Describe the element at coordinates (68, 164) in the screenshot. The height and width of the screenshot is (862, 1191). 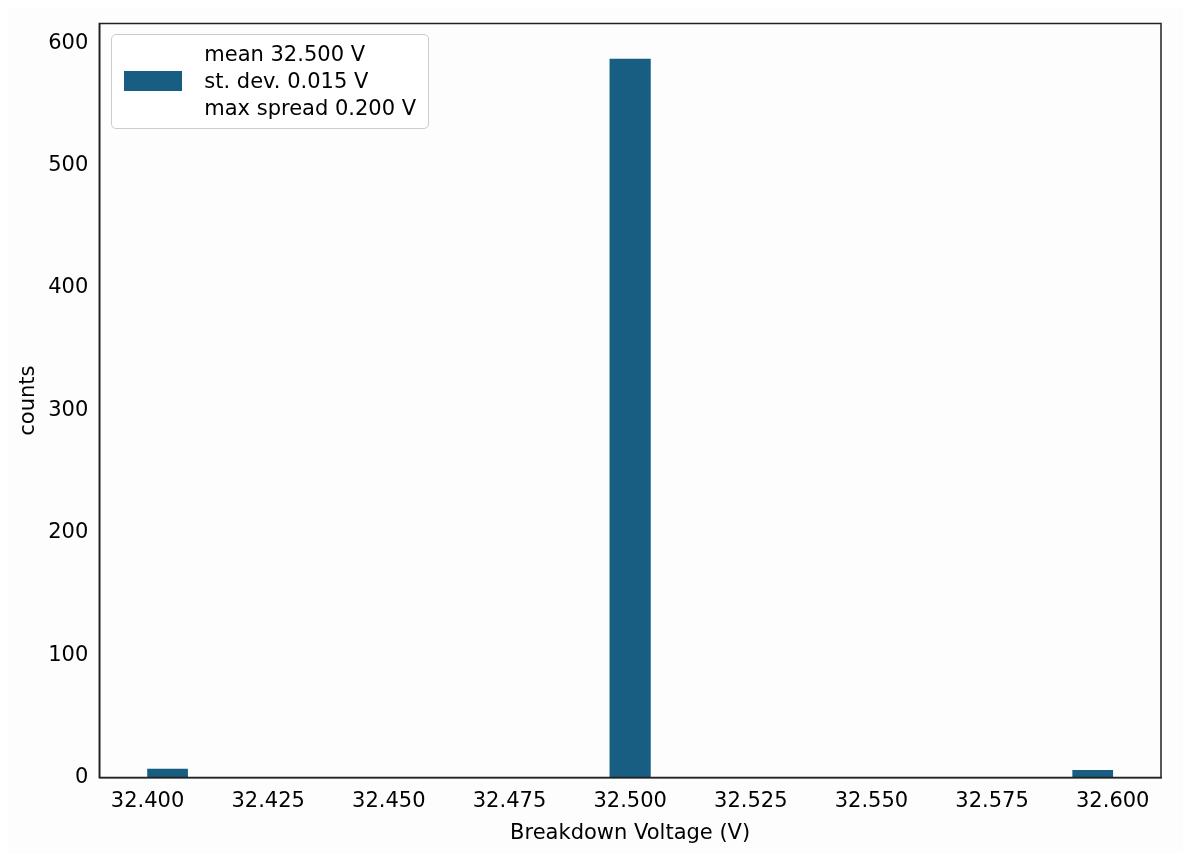
I see `y-tick-label: 500` at that location.